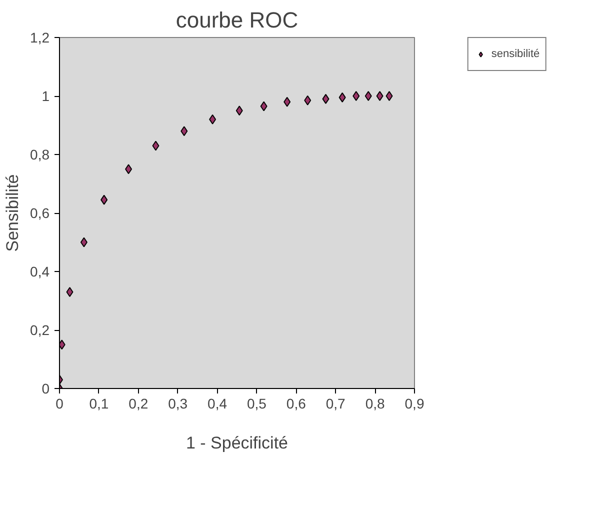 The height and width of the screenshot is (513, 591). What do you see at coordinates (99, 404) in the screenshot?
I see `x-tick-label: 0,1` at bounding box center [99, 404].